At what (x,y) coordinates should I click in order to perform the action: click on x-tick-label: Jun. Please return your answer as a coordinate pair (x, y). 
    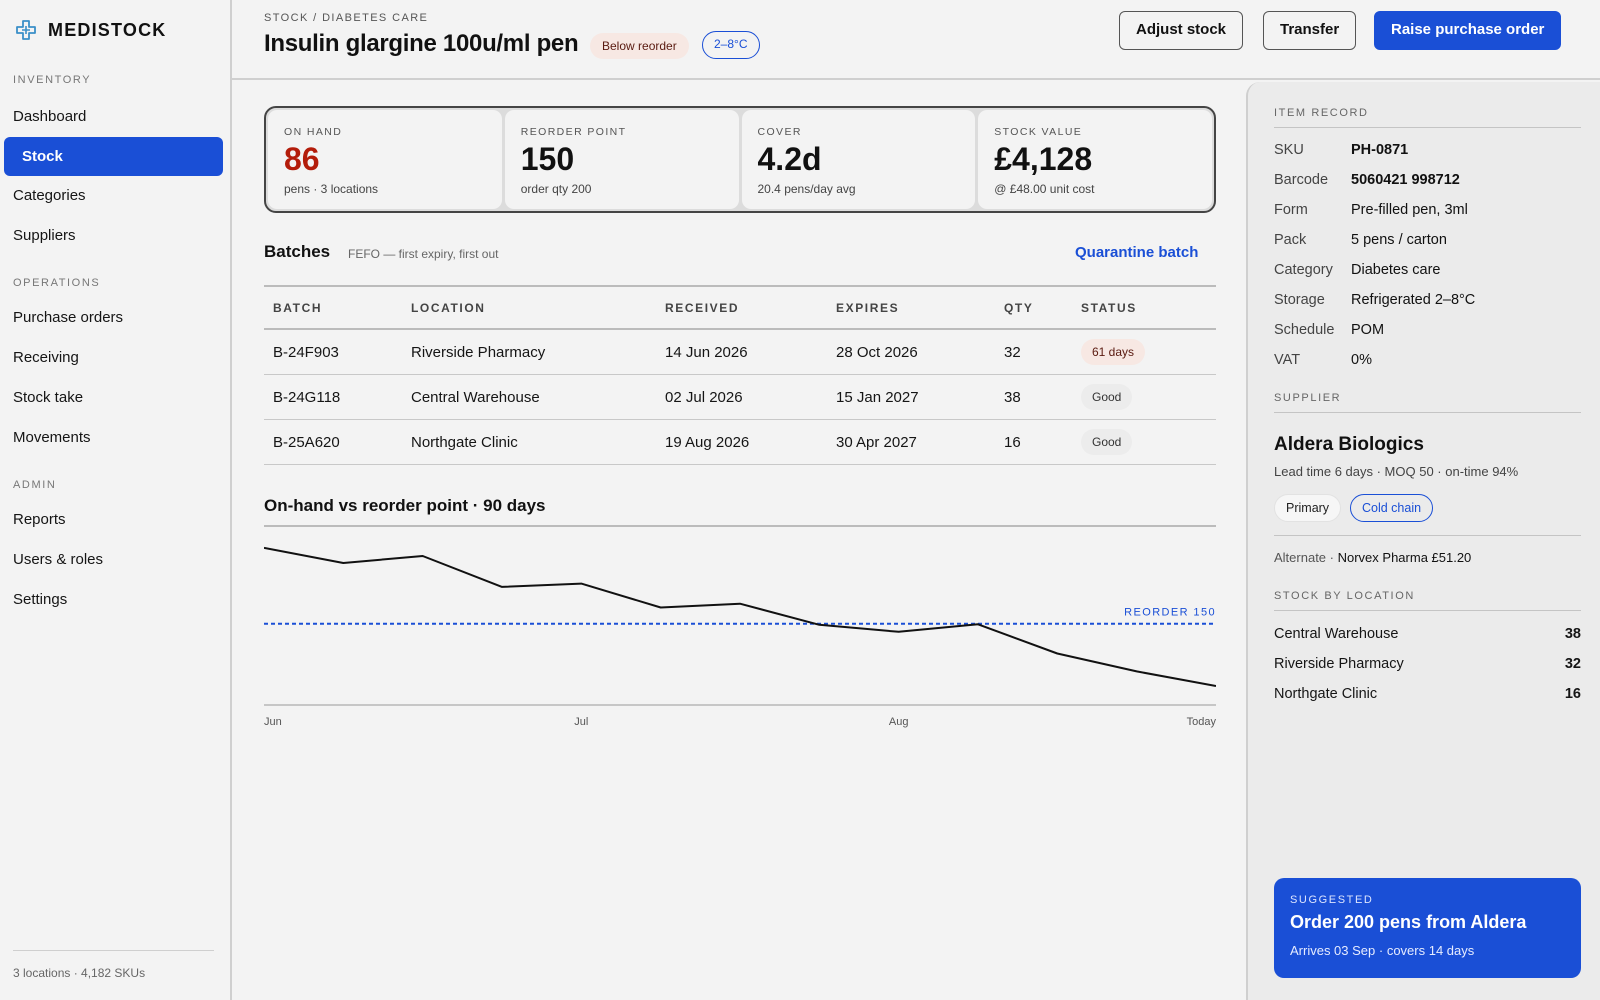
    Looking at the image, I should click on (273, 722).